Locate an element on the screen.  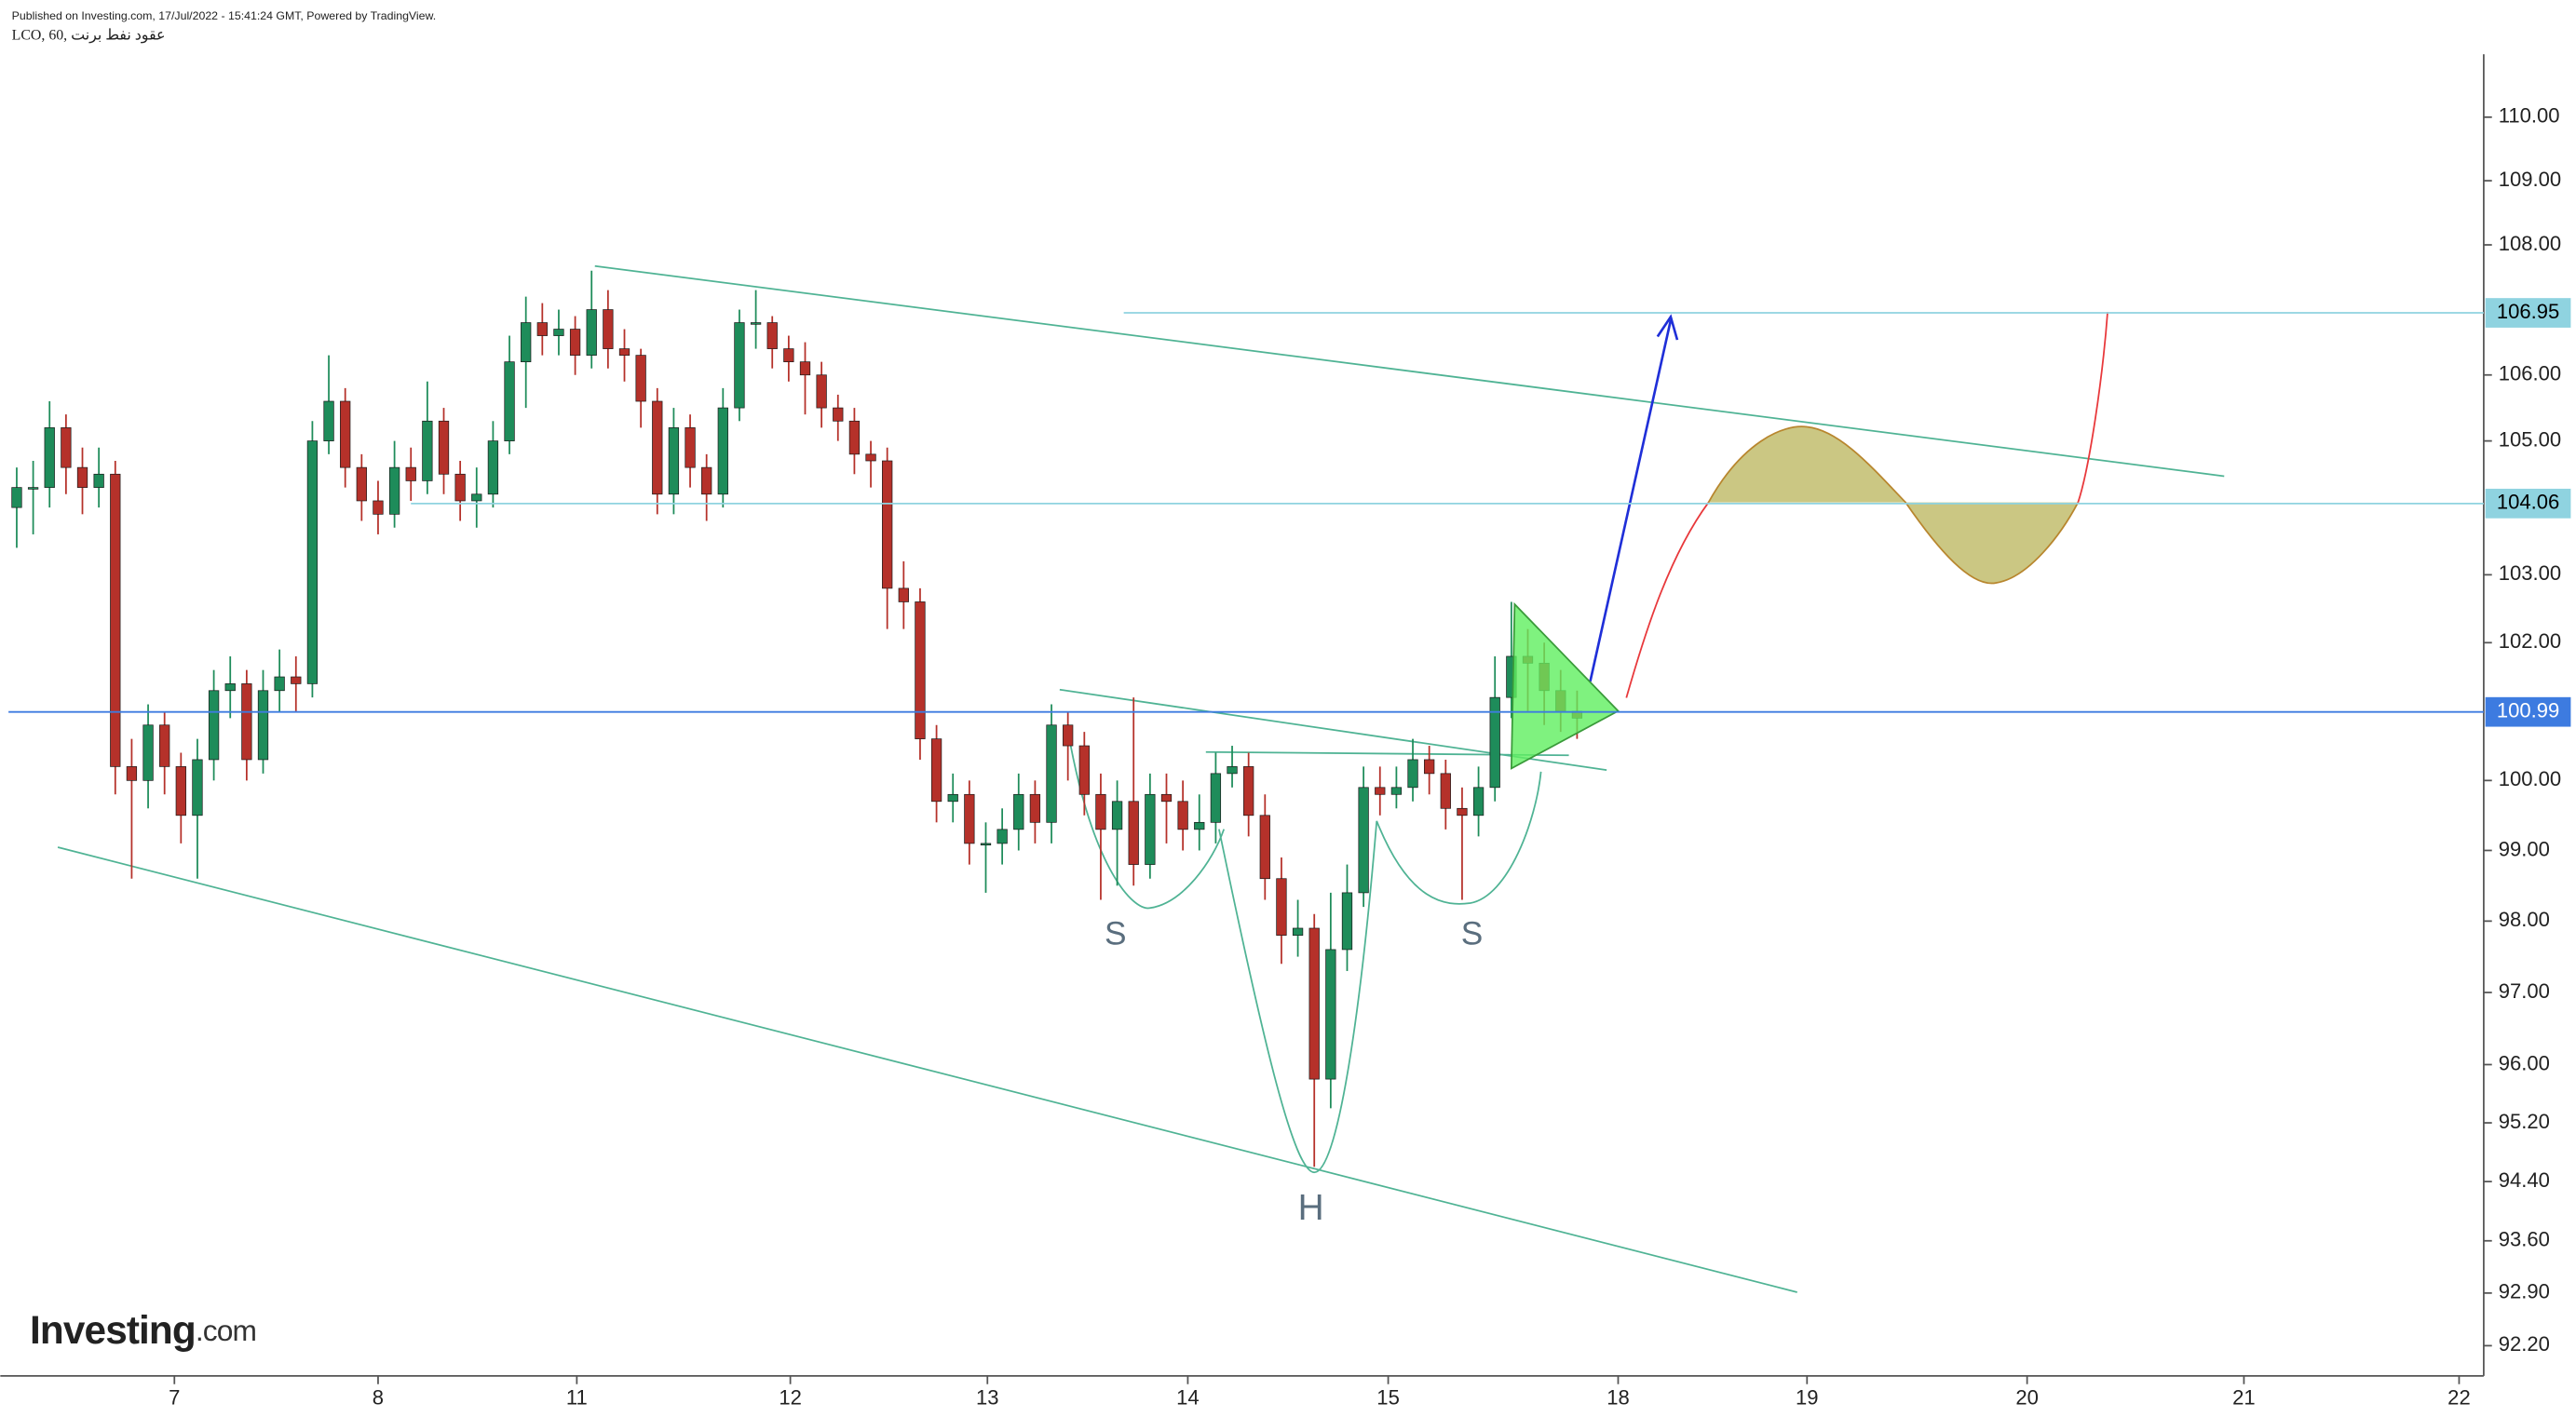
y-tick-label: 93.60 is located at coordinates (2524, 1239).